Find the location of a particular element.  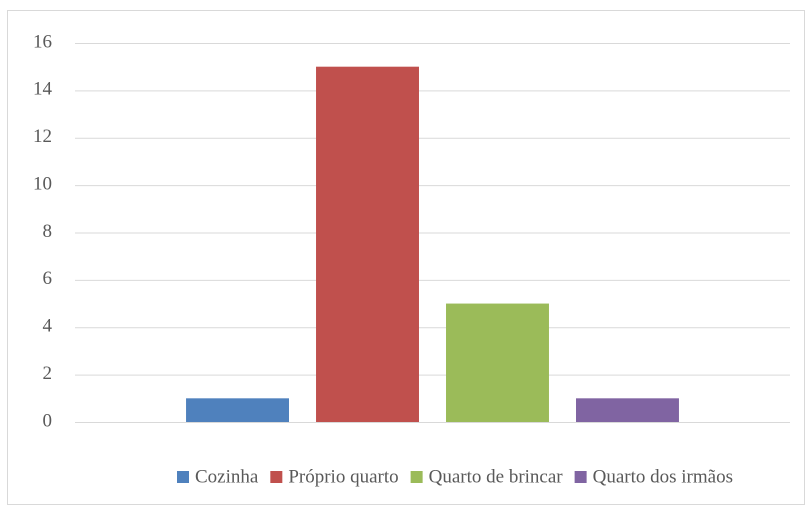

y-tick-label: 10 is located at coordinates (42, 183).